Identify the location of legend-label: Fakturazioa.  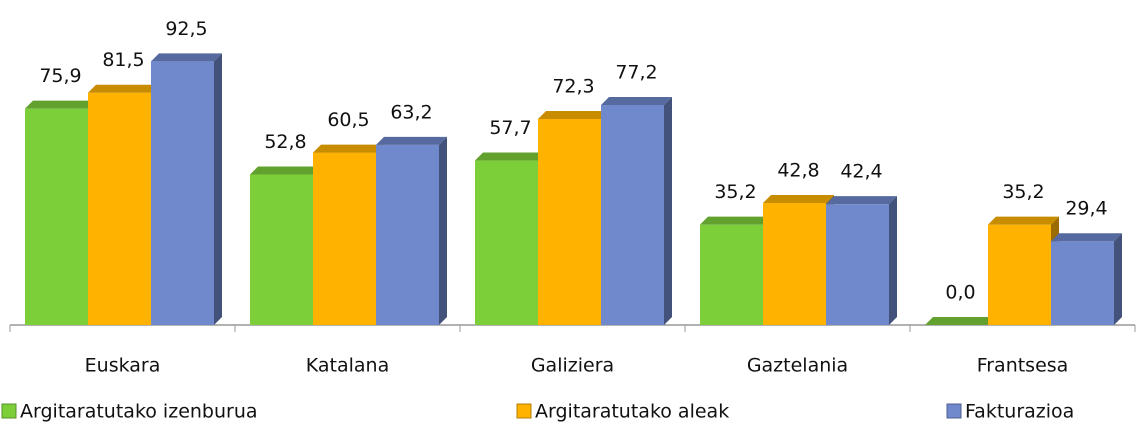
(1019, 412).